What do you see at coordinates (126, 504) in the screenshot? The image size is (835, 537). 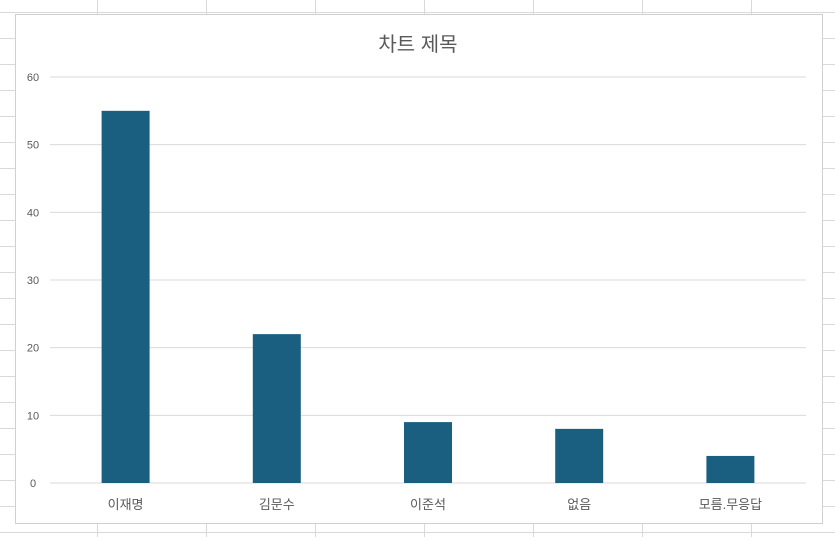 I see `x-tick-label: 이재명` at bounding box center [126, 504].